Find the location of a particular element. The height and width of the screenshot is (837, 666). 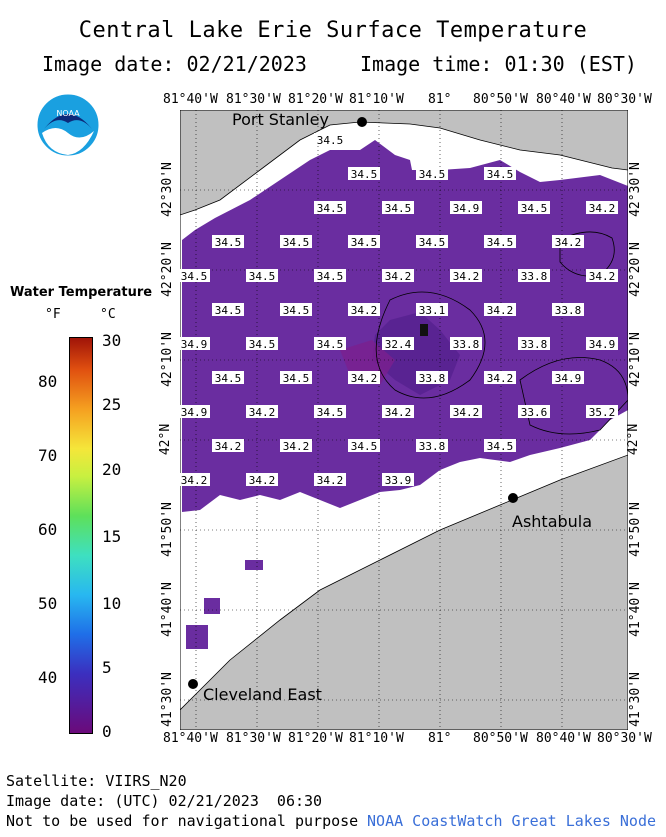

cleveland-east-marker is located at coordinates (193, 684).